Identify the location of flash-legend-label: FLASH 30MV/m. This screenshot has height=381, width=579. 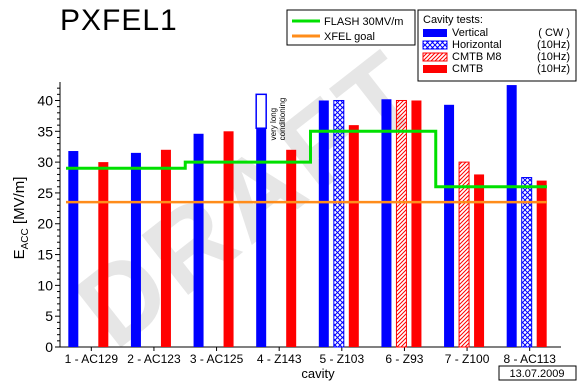
(363, 22).